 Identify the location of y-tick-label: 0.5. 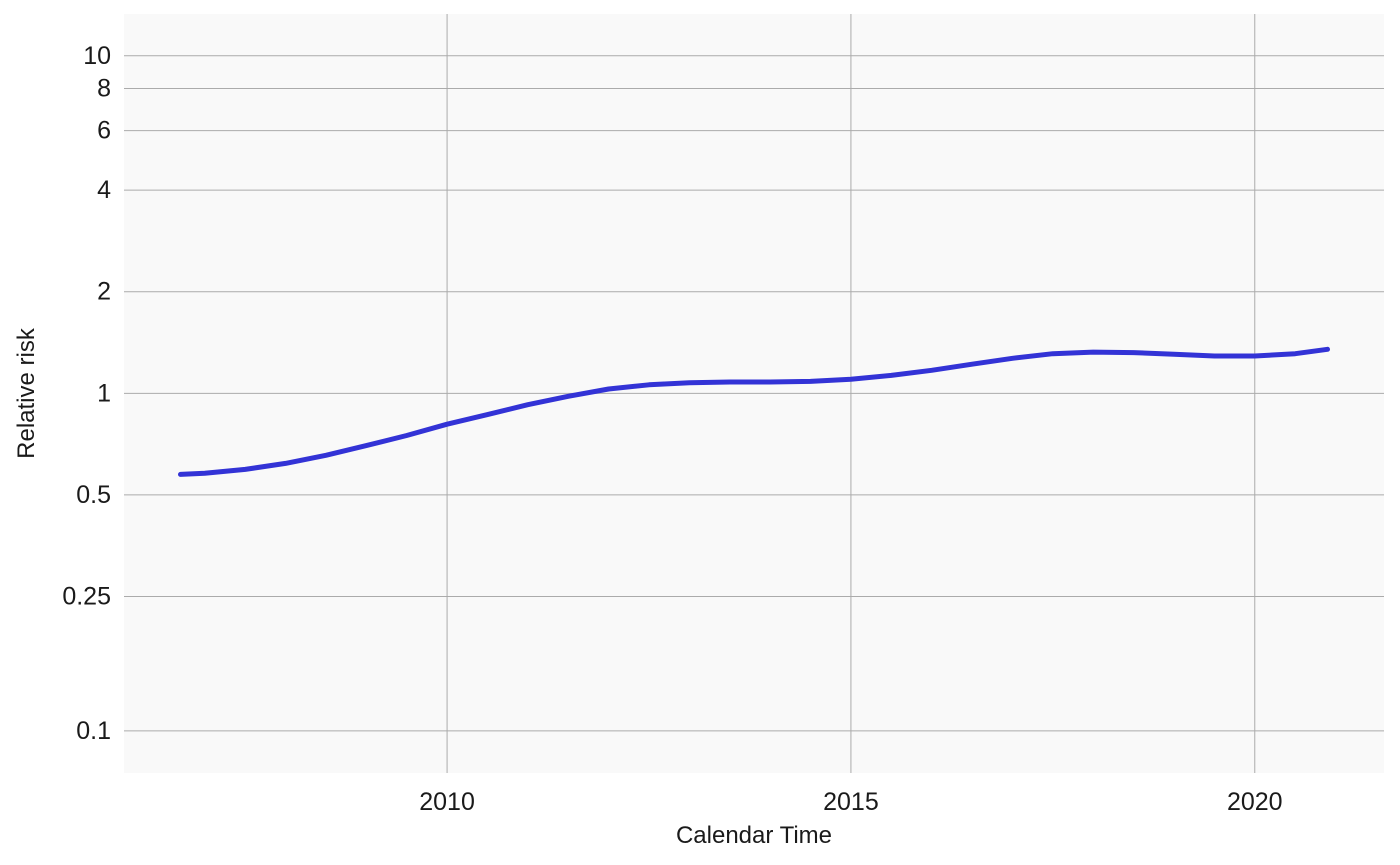
(93, 495).